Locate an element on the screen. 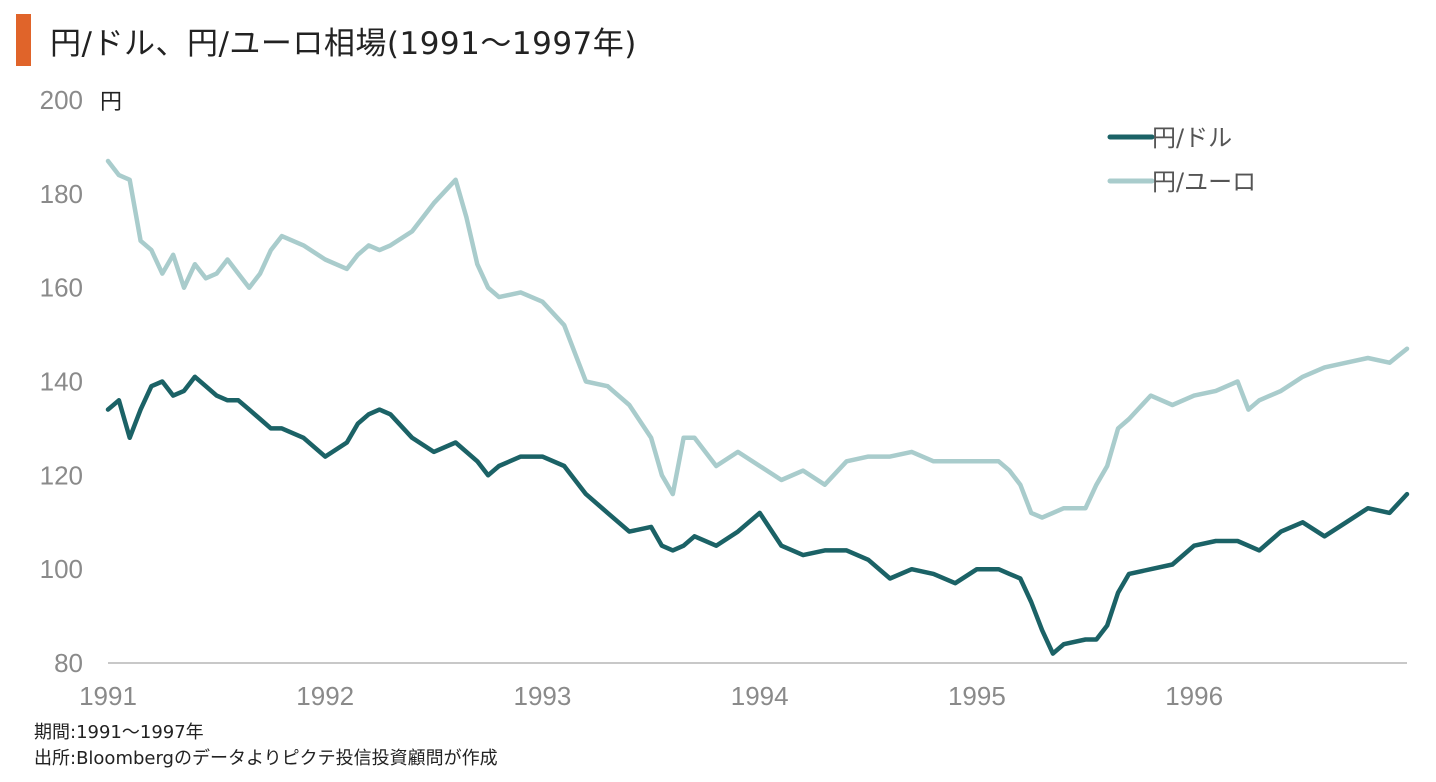 The width and height of the screenshot is (1436, 782). x-tick-label: 1996 is located at coordinates (1194, 696).